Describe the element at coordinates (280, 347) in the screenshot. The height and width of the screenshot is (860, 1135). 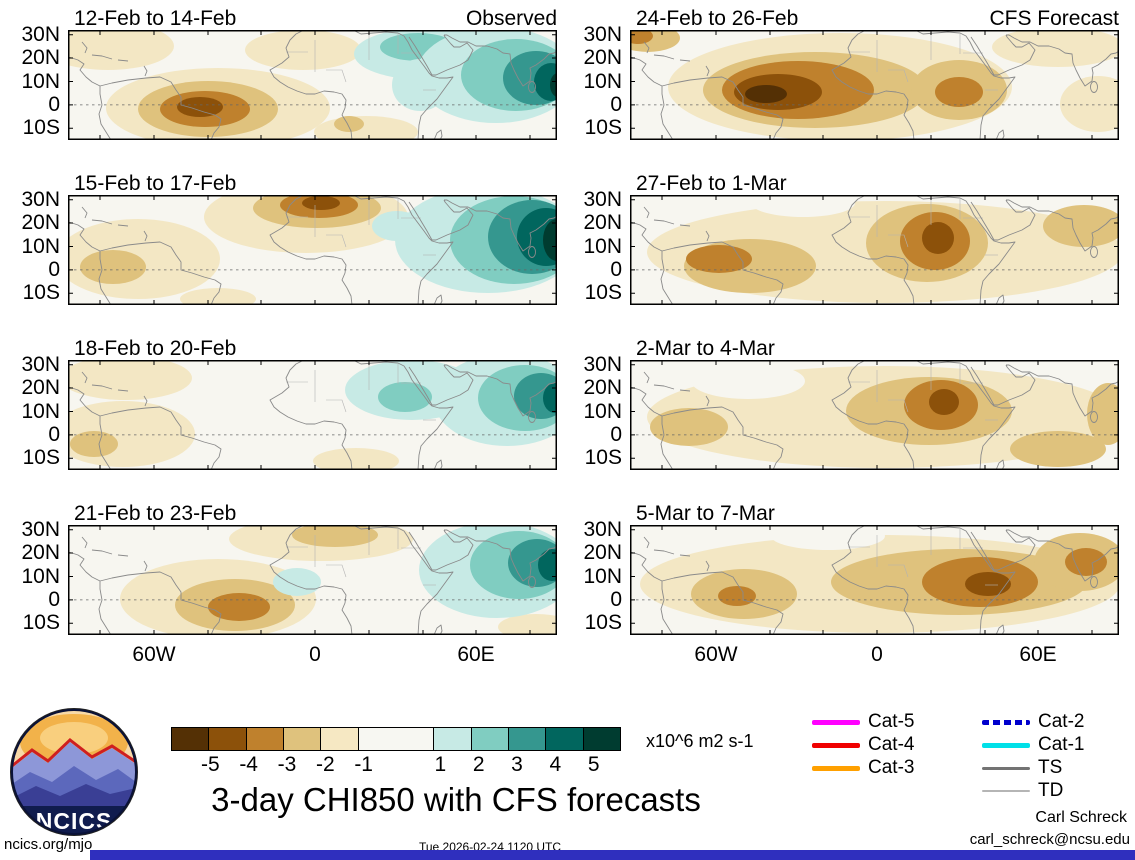
I see `panel-title-row: 18-Feb to 20-Feb` at that location.